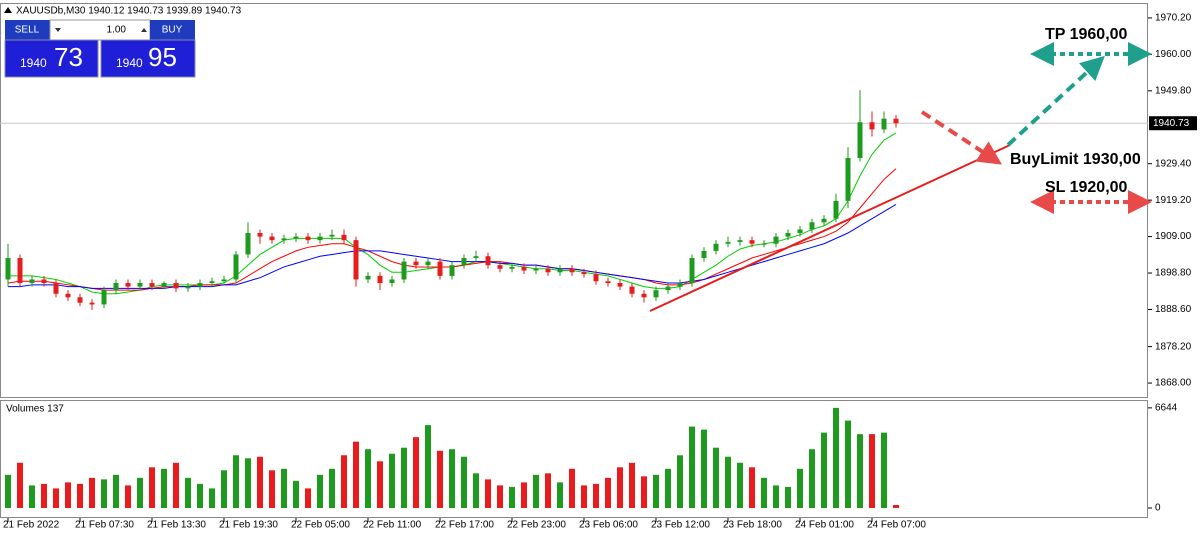 The width and height of the screenshot is (1200, 534). I want to click on y-tick-label: 1868.00, so click(1173, 383).